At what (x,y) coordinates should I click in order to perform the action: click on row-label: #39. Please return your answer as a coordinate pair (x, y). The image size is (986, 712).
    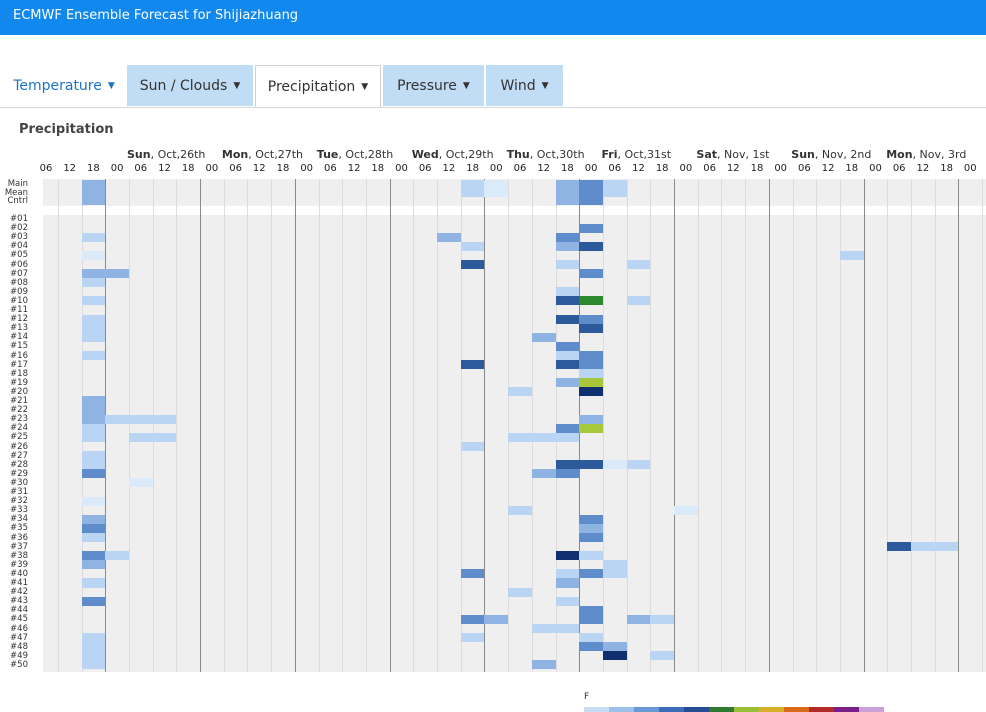
    Looking at the image, I should click on (19, 564).